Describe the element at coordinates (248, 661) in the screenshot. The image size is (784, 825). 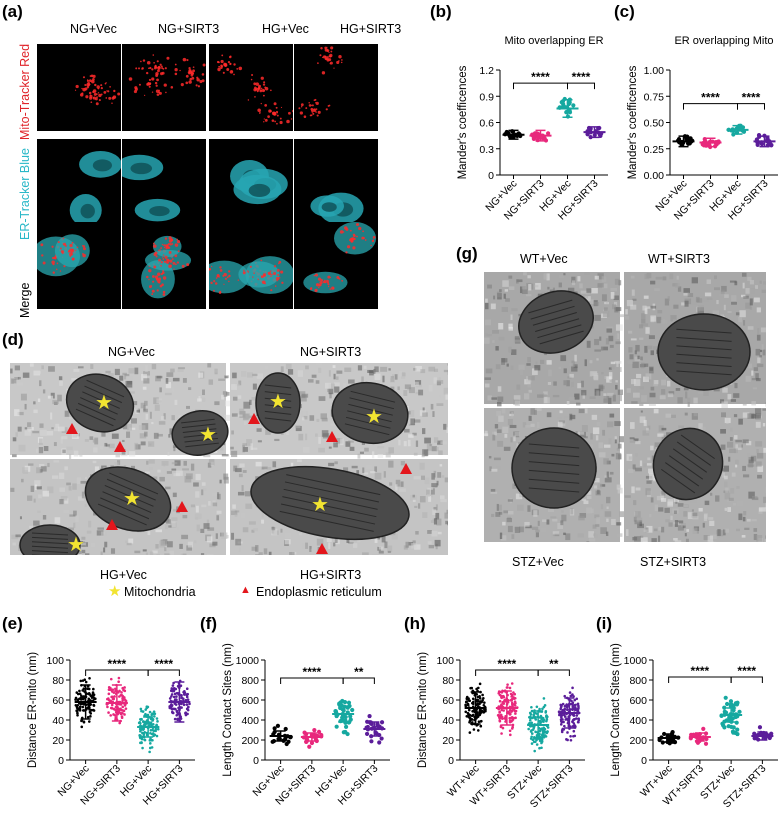
I see `y-tick-label: 1000` at that location.